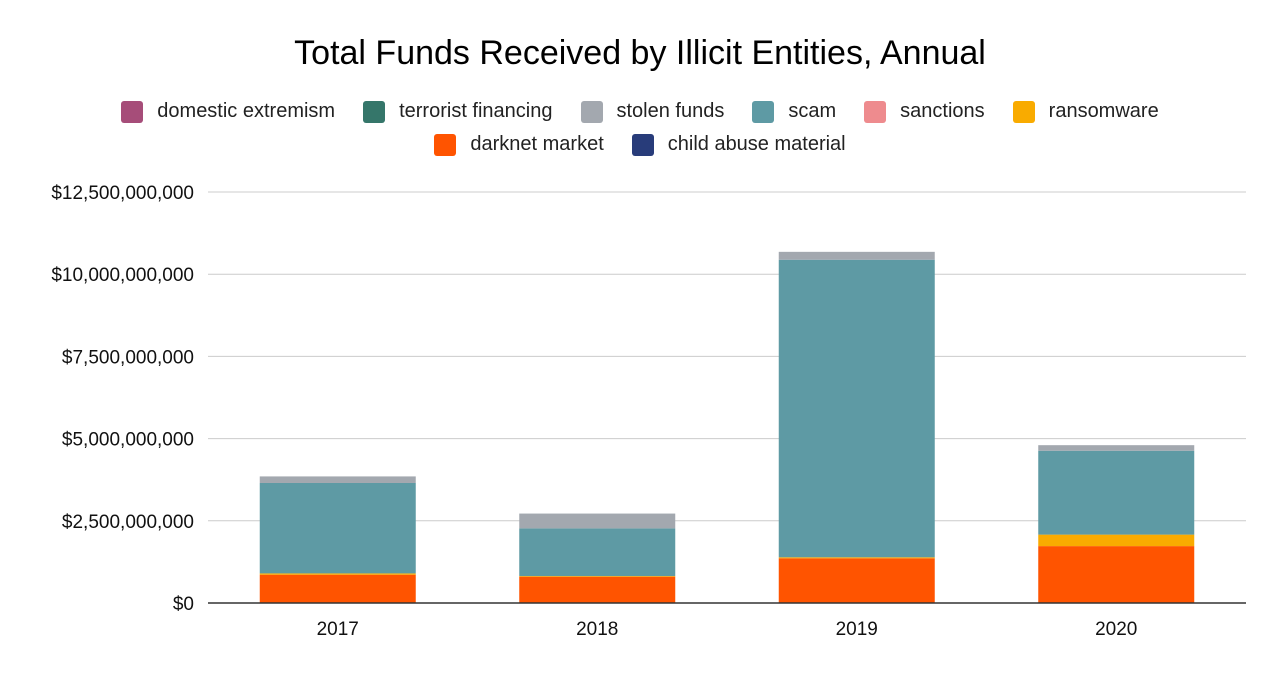  I want to click on y-tick-label: $7,500,000,000, so click(128, 357).